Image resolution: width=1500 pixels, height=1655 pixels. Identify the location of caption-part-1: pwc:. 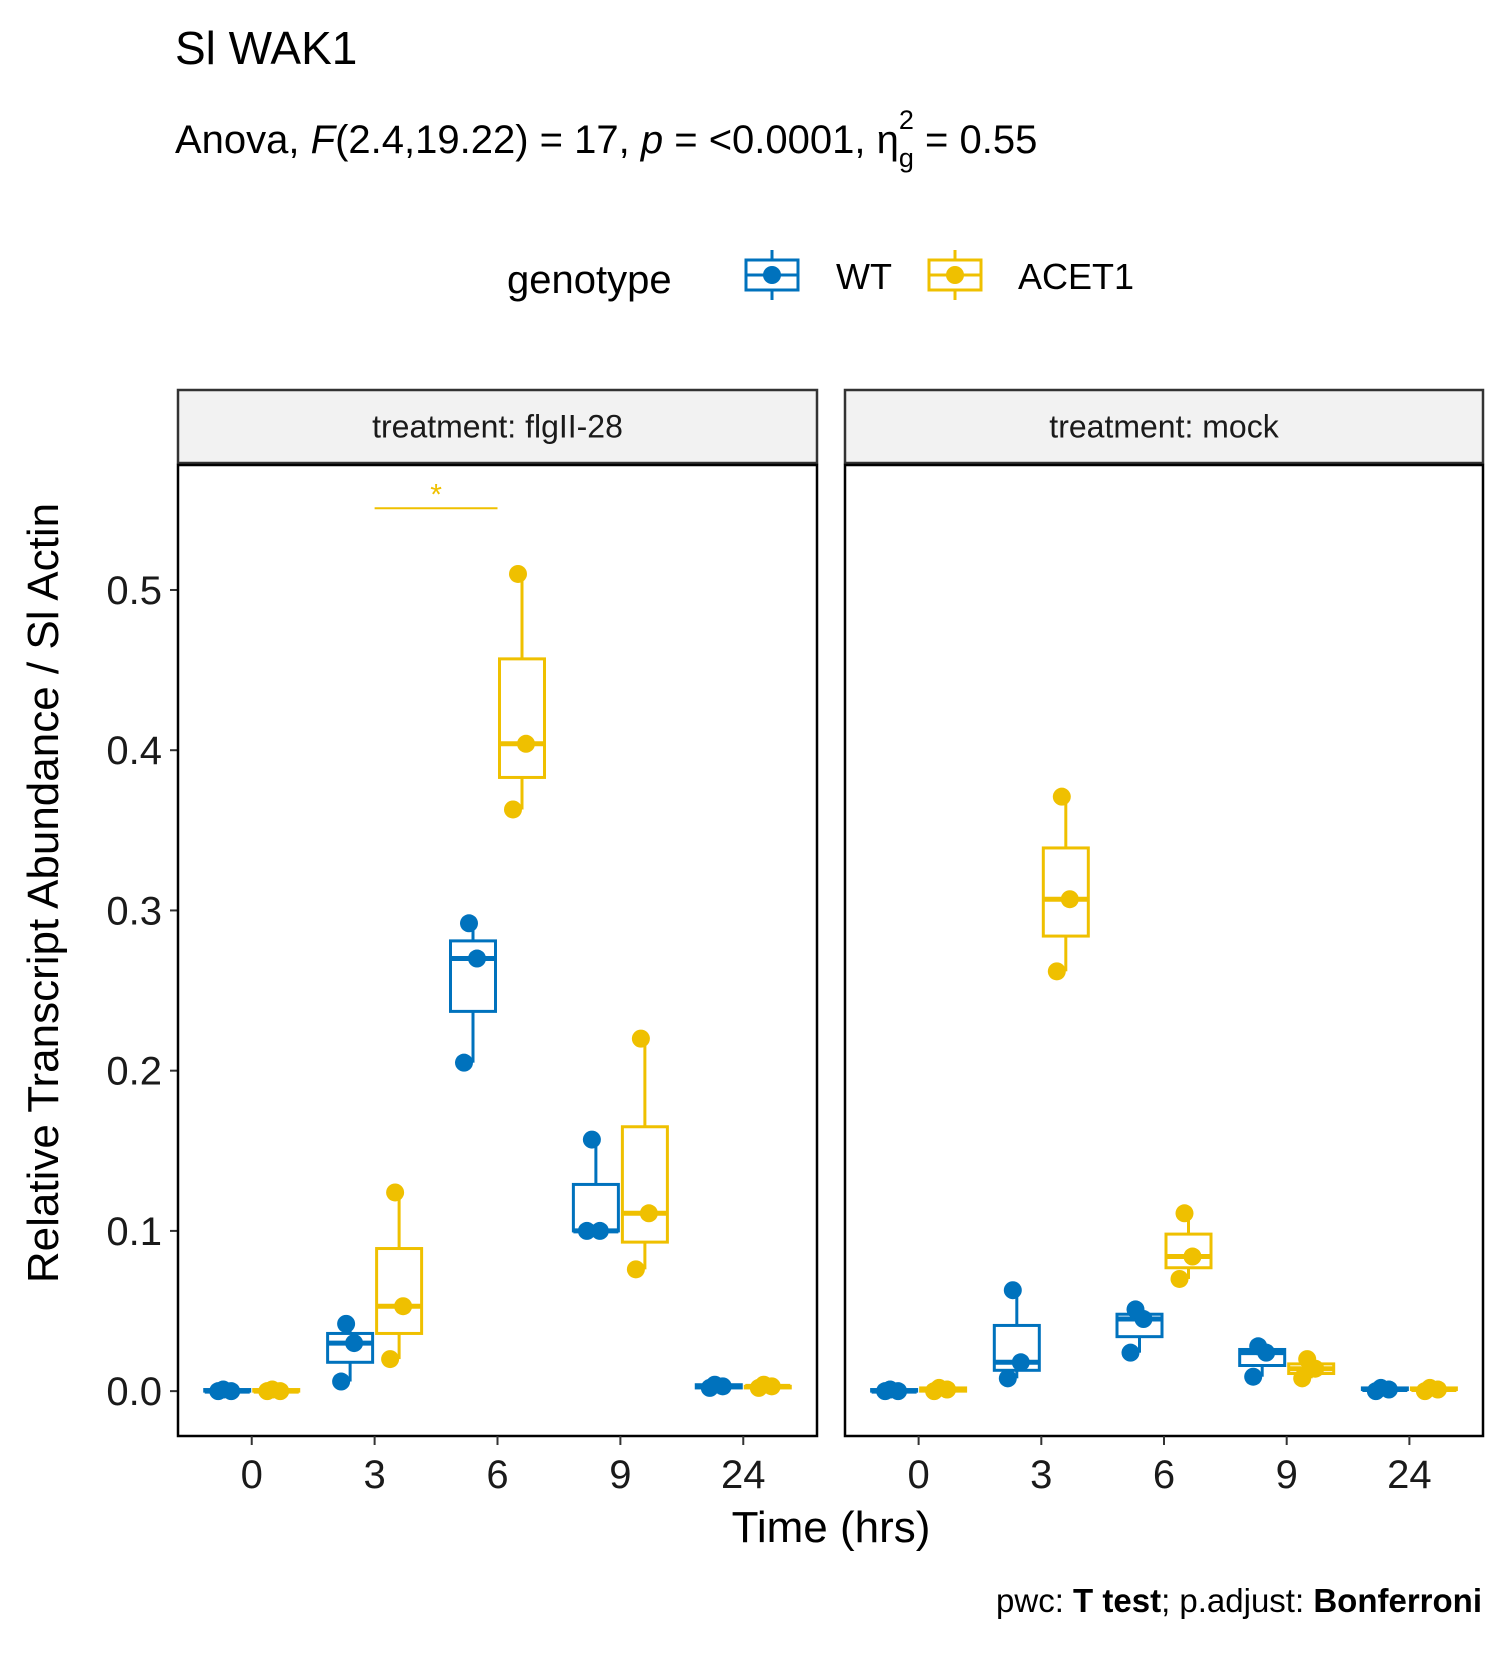
(1034, 1600).